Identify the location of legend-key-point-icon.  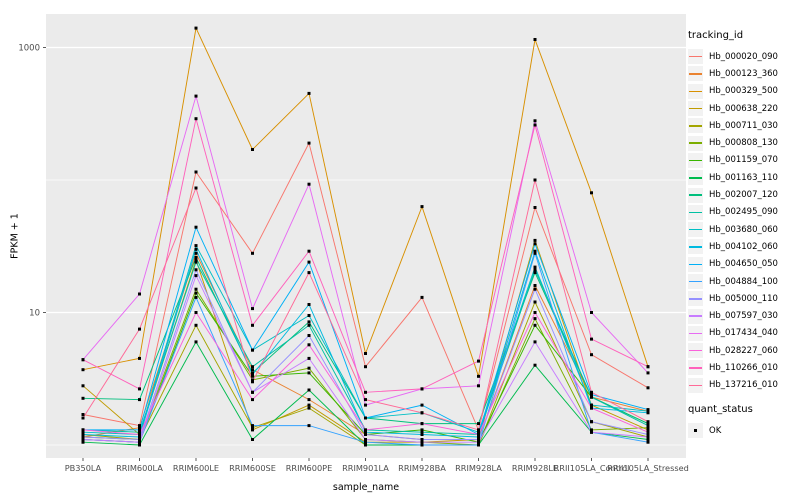
(695, 430).